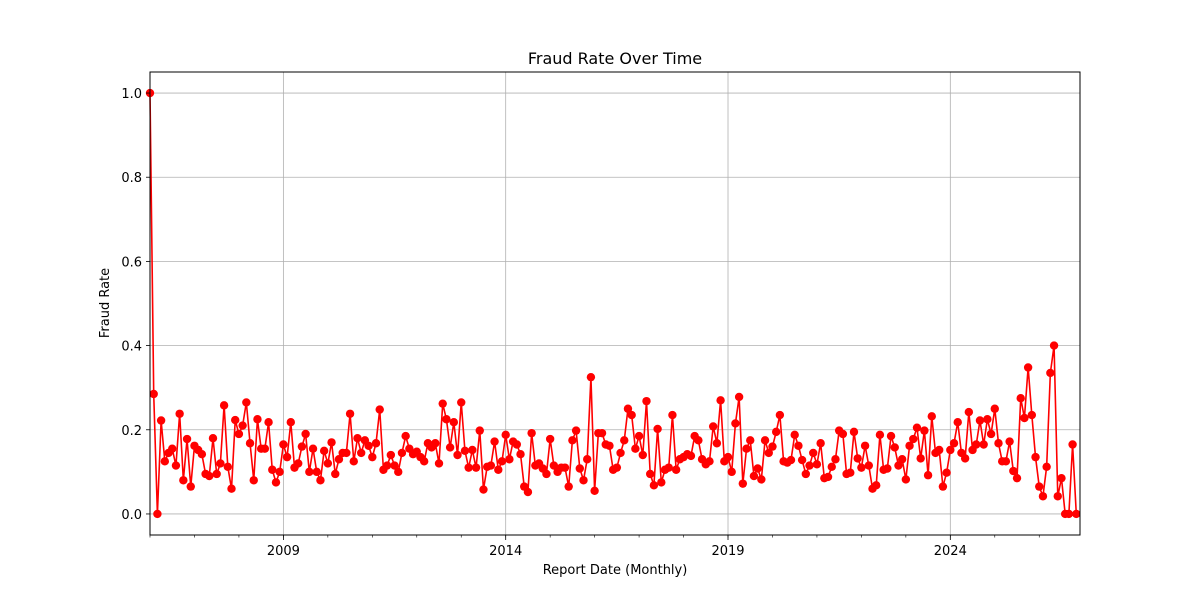  I want to click on y-tick-label: 0.6, so click(131, 262).